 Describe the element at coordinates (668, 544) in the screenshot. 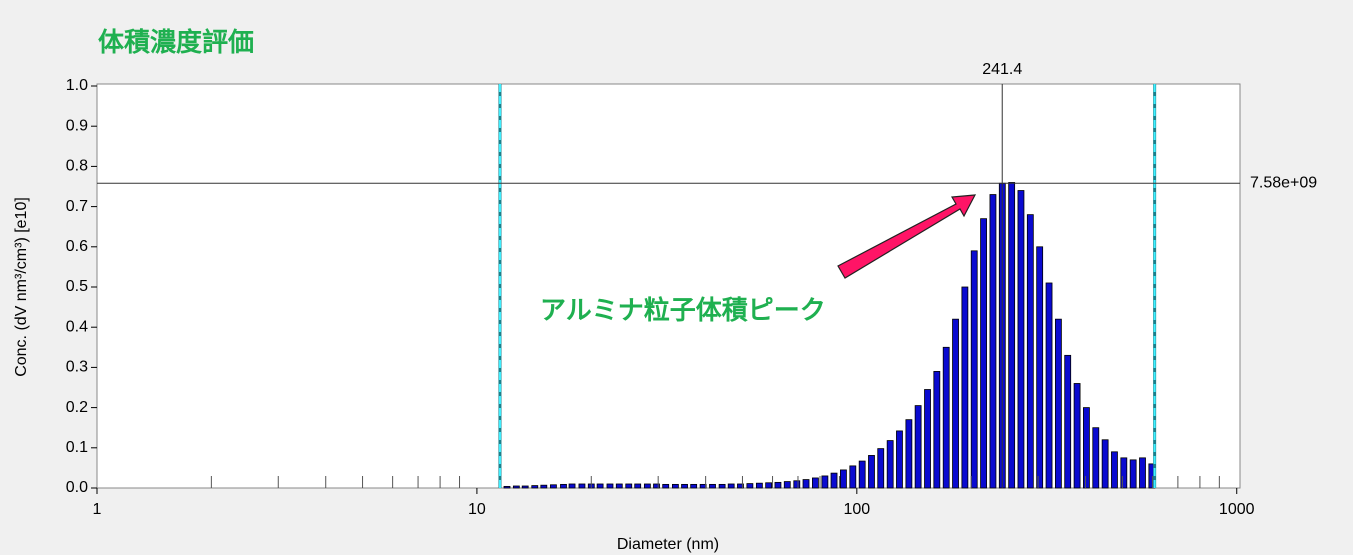

I see `x-axis-label: Diameter (nm)` at that location.